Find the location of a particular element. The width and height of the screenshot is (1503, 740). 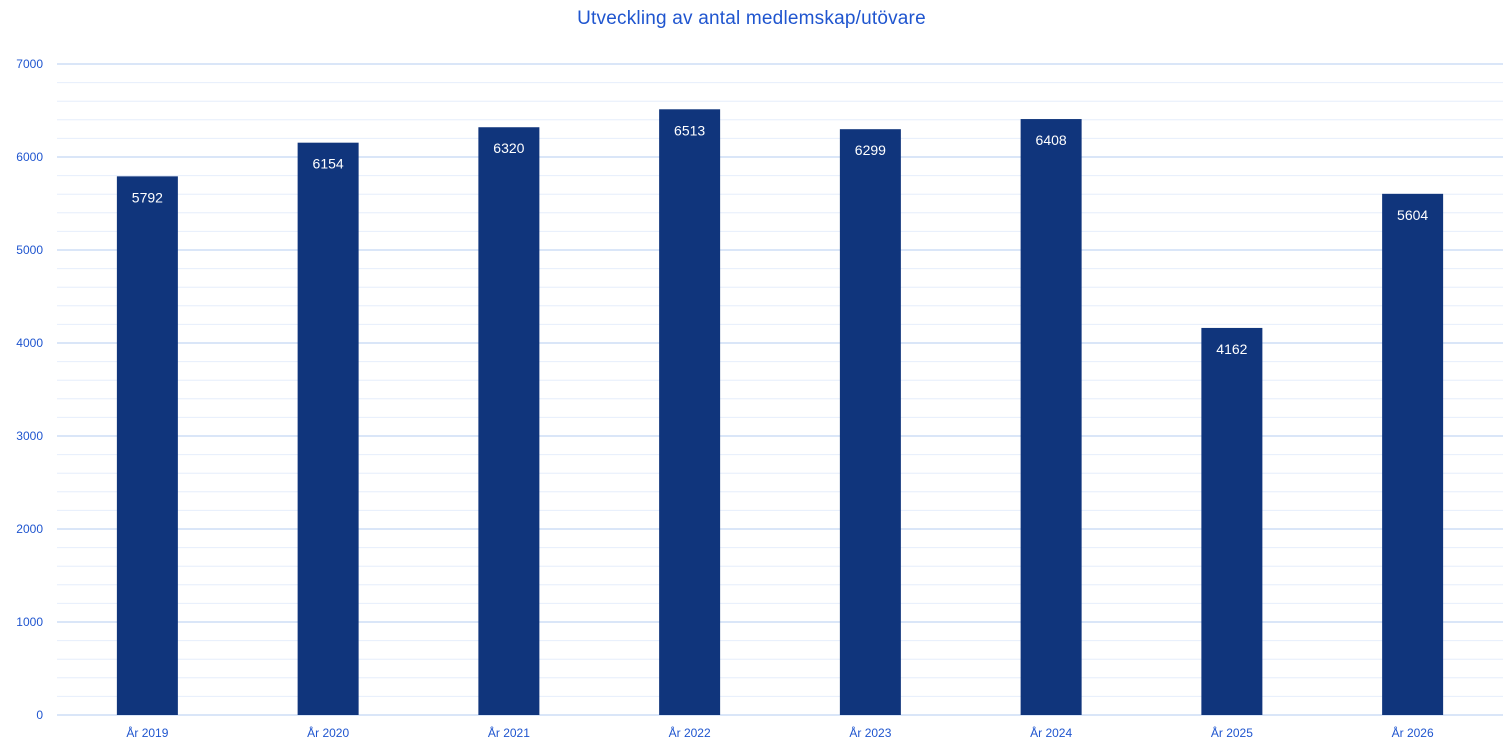

bar-data-label: 6408 is located at coordinates (1051, 140).